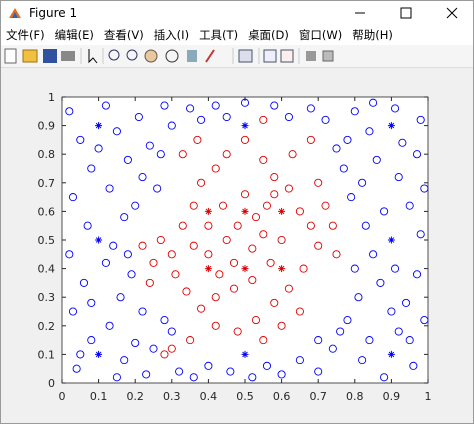 This screenshot has width=474, height=424. What do you see at coordinates (47, 183) in the screenshot?
I see `y-tick-label: 0.7` at bounding box center [47, 183].